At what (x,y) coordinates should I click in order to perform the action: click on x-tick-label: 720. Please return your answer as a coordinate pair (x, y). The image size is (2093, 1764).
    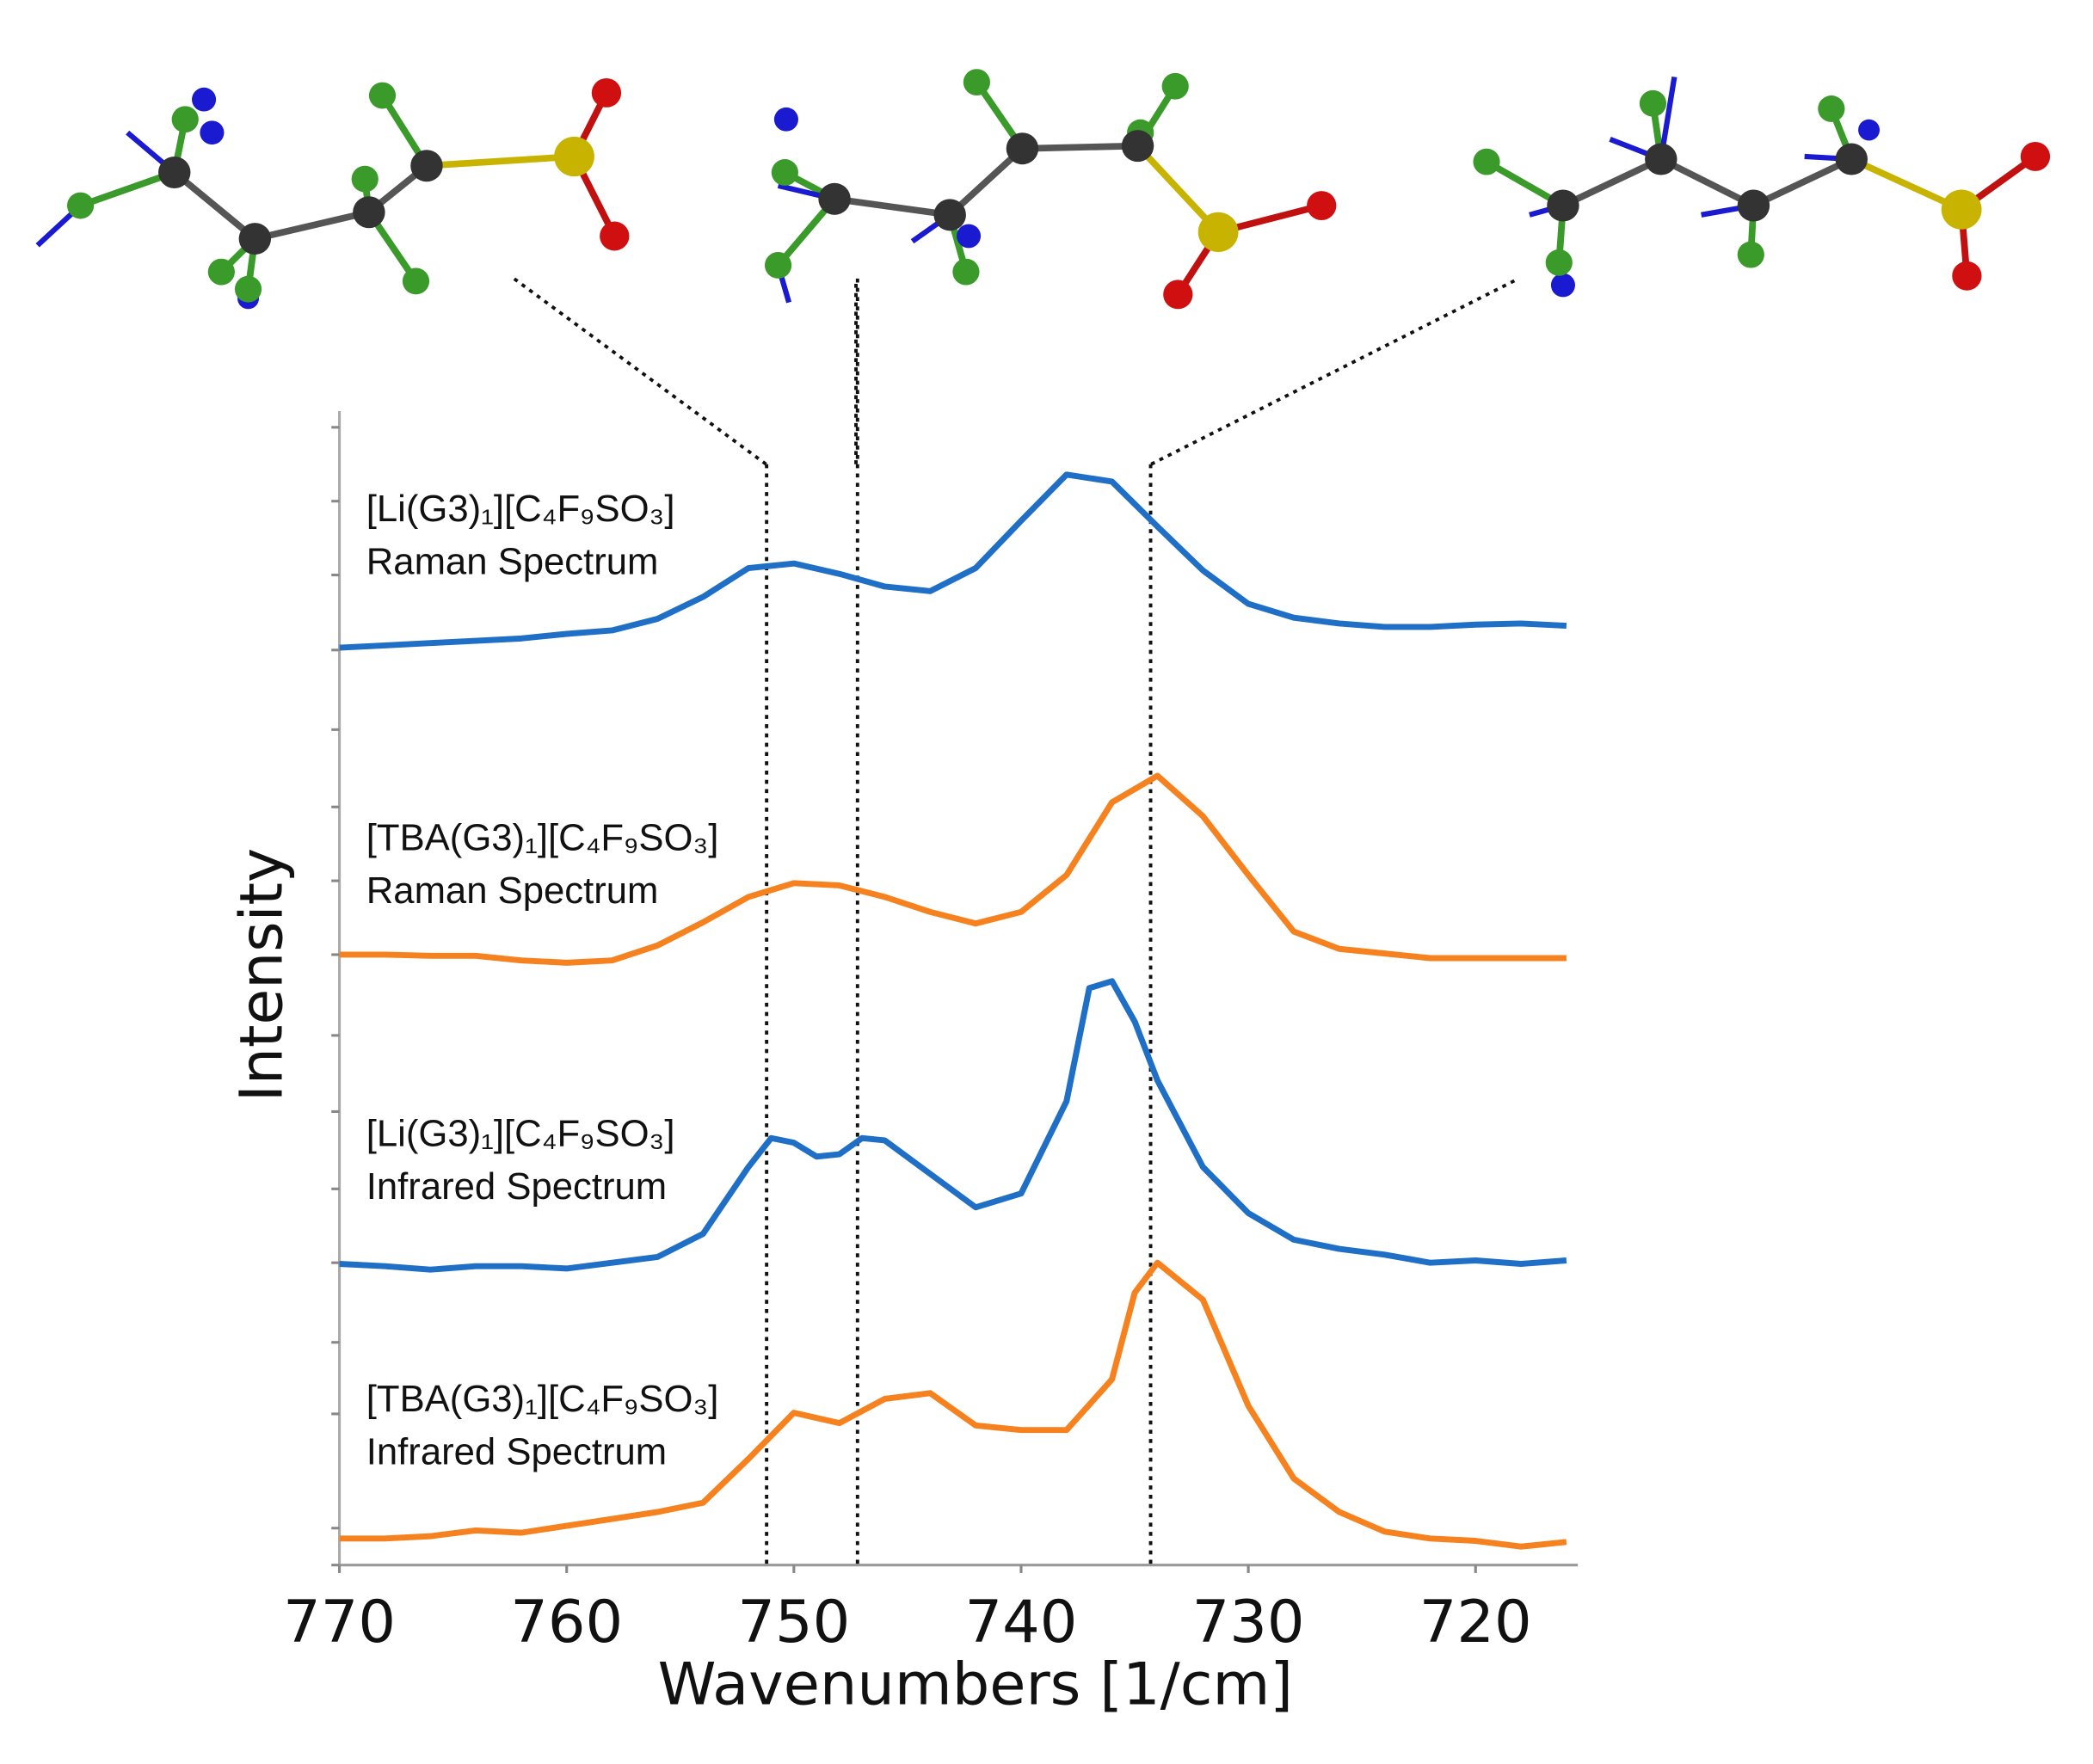
    Looking at the image, I should click on (1475, 1623).